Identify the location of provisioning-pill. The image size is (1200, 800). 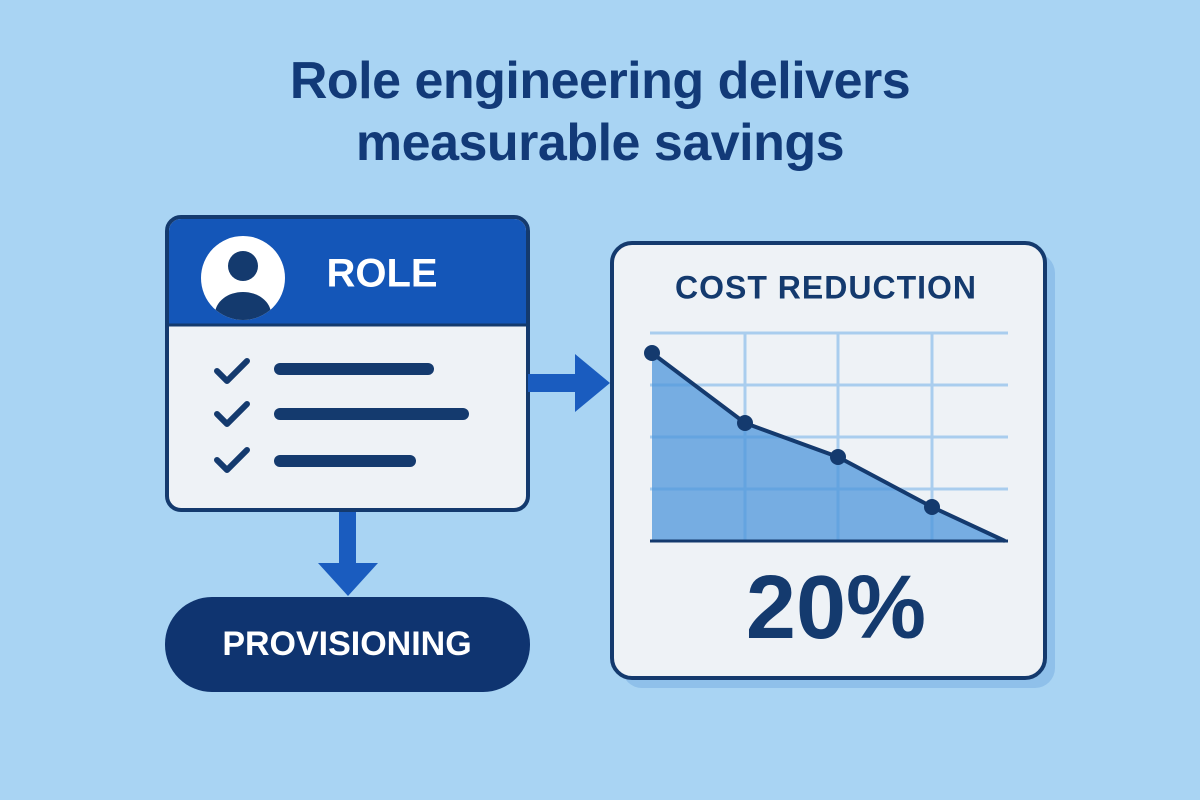
(347, 644).